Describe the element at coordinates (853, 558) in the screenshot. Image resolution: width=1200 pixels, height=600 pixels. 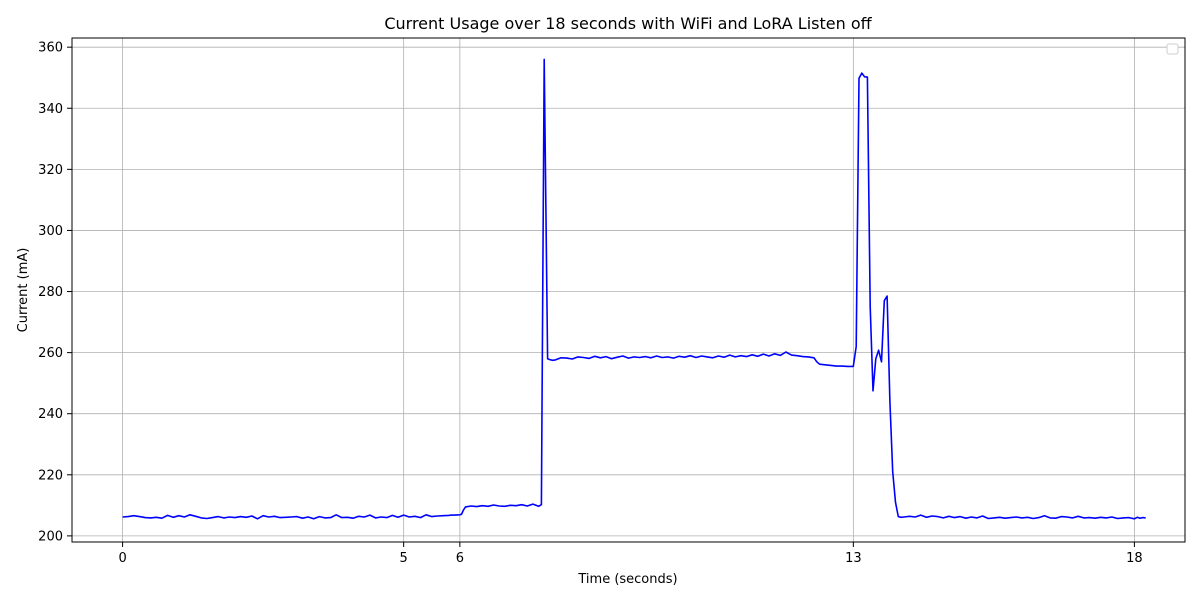
I see `x-tick-label: 13` at that location.